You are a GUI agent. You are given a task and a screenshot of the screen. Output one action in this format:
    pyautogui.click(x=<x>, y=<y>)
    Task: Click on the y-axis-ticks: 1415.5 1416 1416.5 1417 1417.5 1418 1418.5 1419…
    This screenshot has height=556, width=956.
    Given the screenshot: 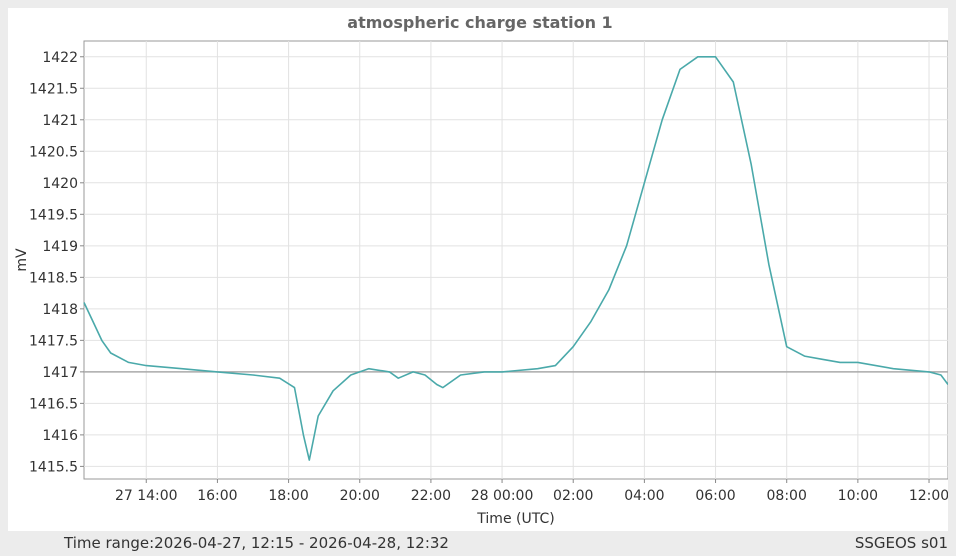 What is the action you would take?
    pyautogui.click(x=56, y=262)
    